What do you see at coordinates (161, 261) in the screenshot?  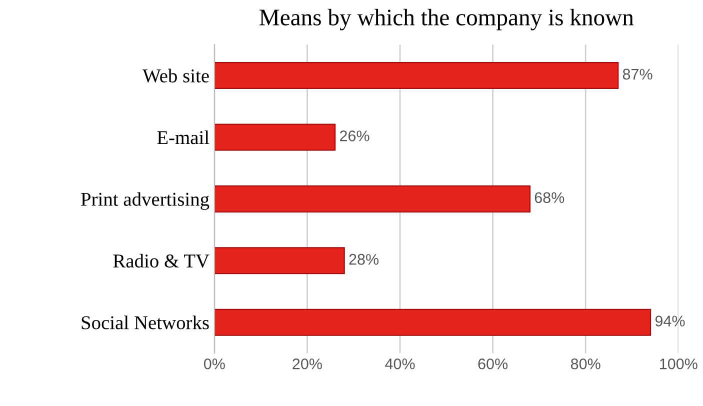 I see `y-tick-label: Radio & TV` at bounding box center [161, 261].